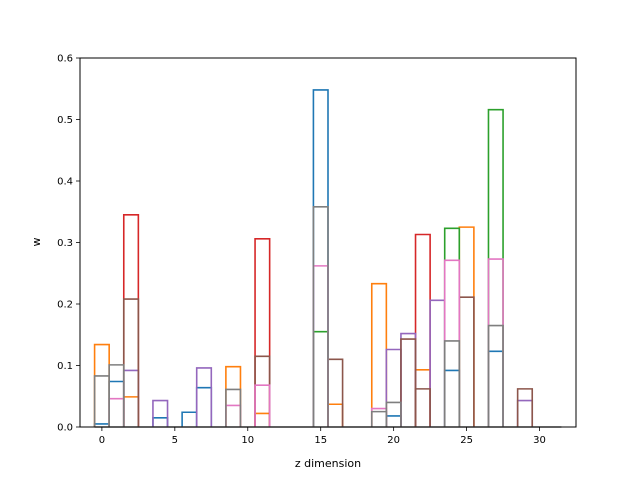 The width and height of the screenshot is (640, 480). Describe the element at coordinates (262, 332) in the screenshot. I see `bar-series-3-z11` at that location.